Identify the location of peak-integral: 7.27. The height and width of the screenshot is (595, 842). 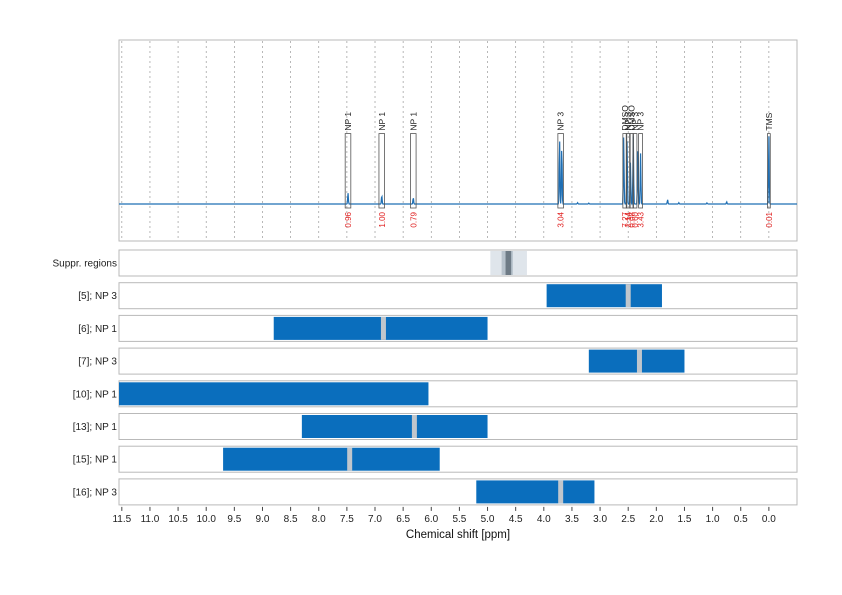
(625, 219).